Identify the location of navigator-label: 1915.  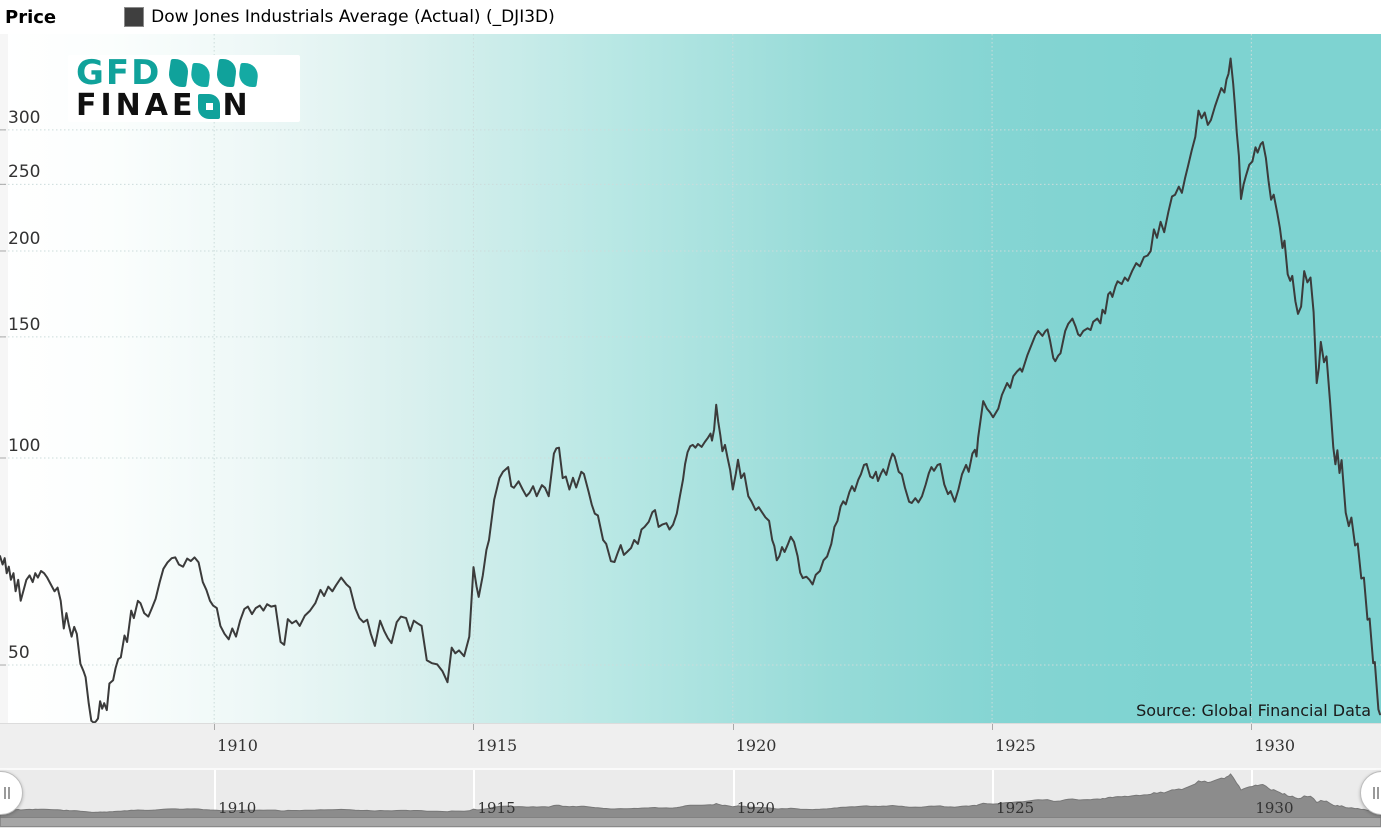
(496, 808).